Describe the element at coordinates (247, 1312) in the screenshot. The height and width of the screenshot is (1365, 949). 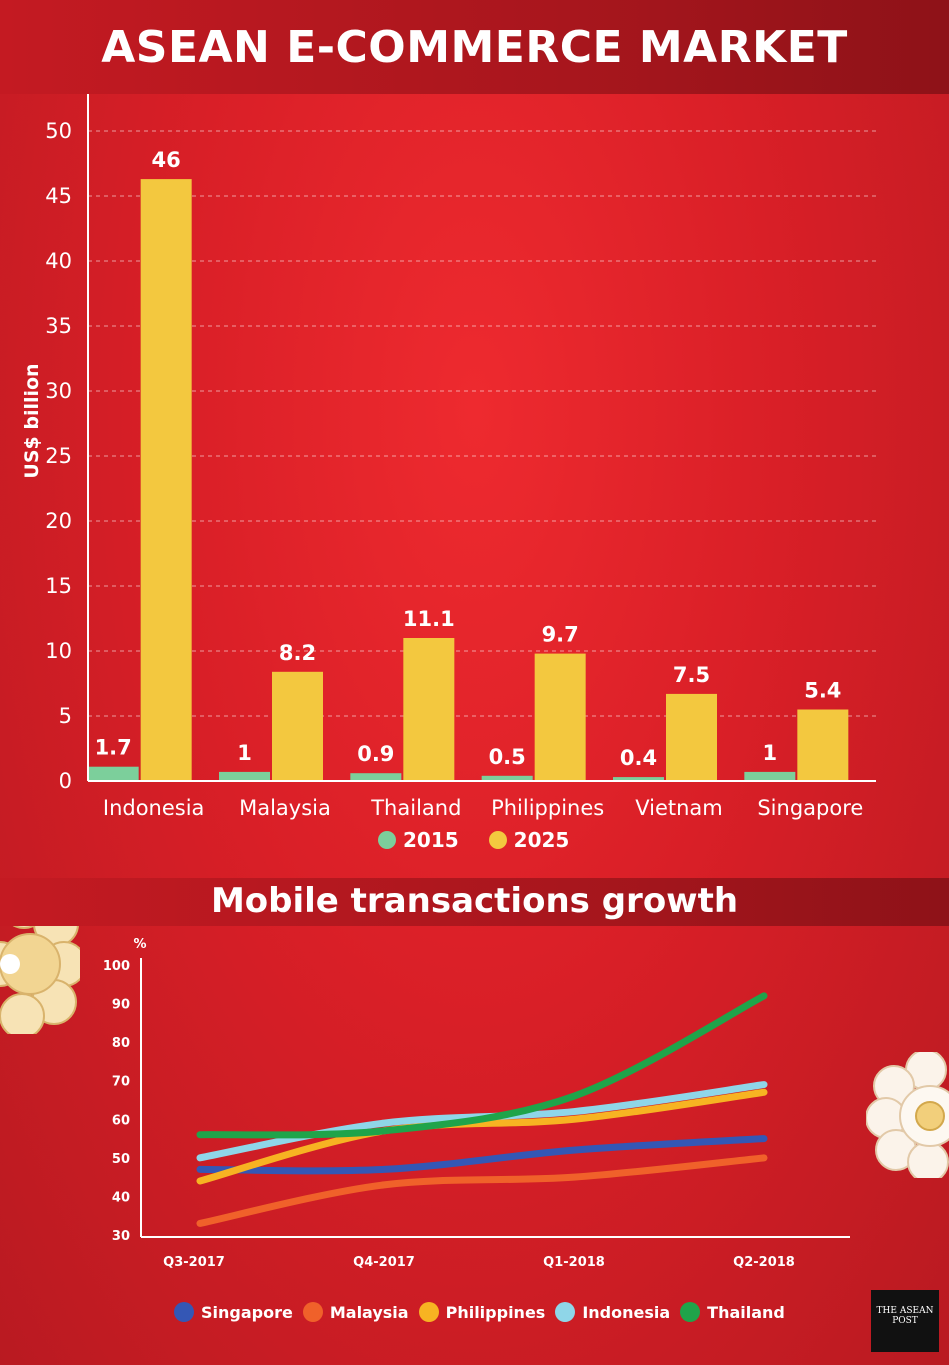
I see `legend-label: Singapore` at that location.